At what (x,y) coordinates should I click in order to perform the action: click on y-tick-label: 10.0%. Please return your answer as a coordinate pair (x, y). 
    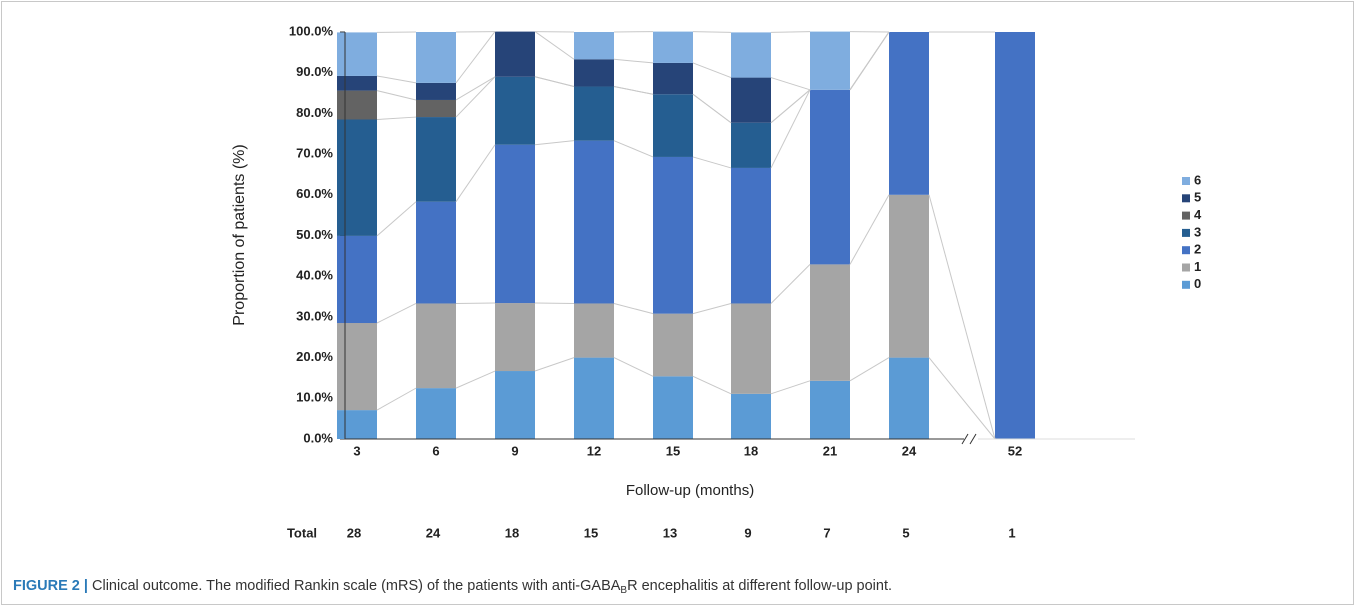
    Looking at the image, I should click on (314, 397).